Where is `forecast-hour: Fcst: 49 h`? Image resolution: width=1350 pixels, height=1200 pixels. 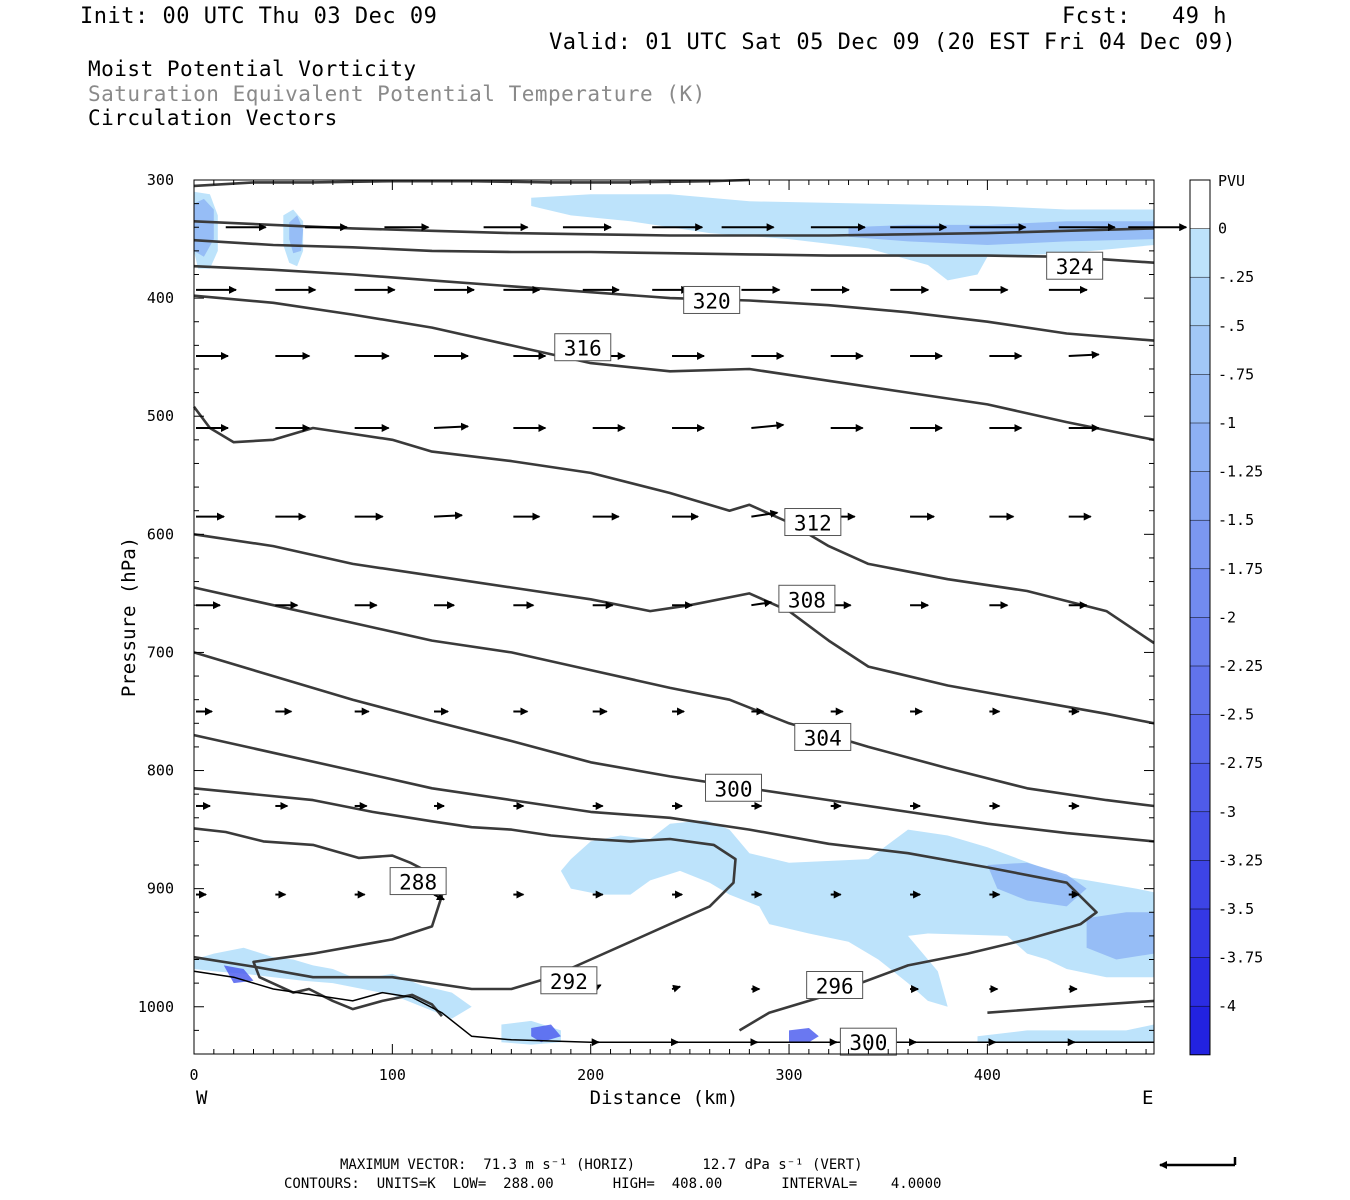 forecast-hour: Fcst: 49 h is located at coordinates (1144, 16).